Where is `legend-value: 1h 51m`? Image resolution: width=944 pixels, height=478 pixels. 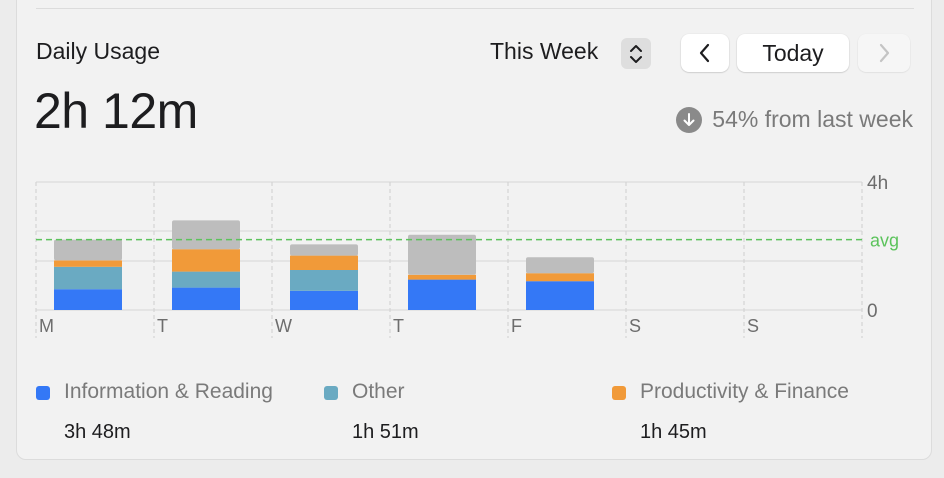
legend-value: 1h 51m is located at coordinates (385, 432).